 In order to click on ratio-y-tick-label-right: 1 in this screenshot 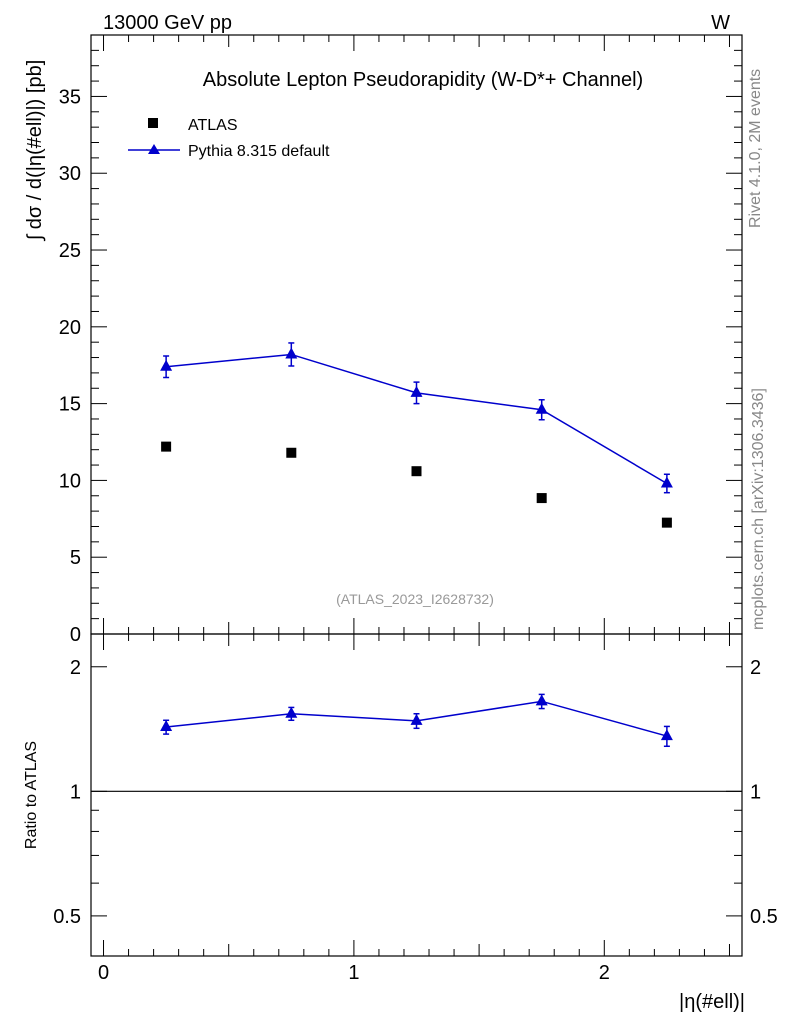, I will do `click(755, 792)`.